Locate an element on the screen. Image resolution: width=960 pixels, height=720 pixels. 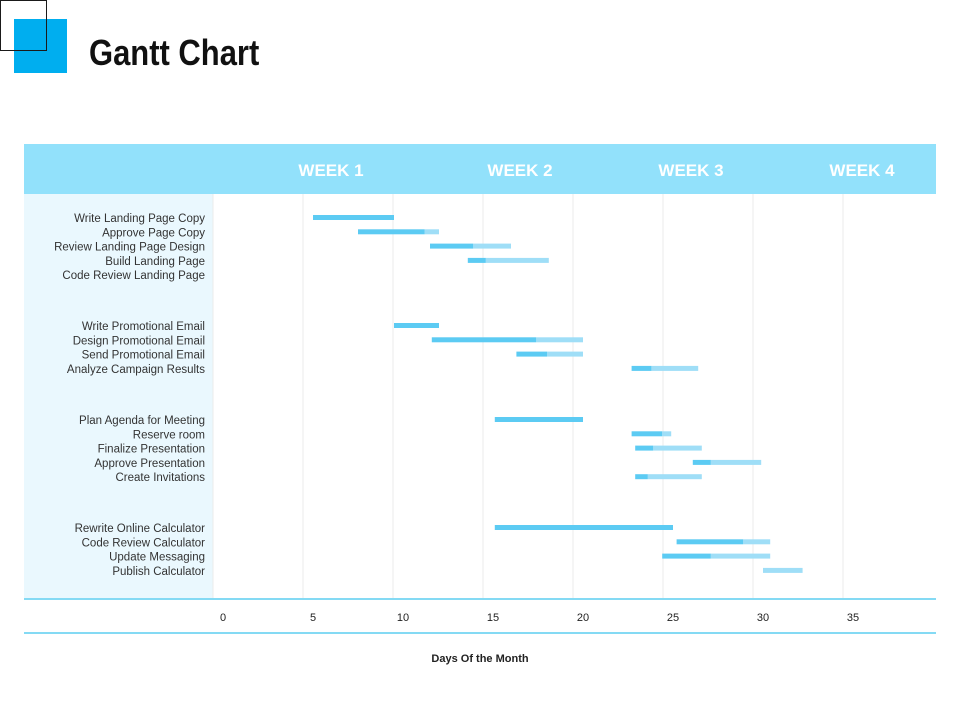
x-tick-label: 20 is located at coordinates (583, 618).